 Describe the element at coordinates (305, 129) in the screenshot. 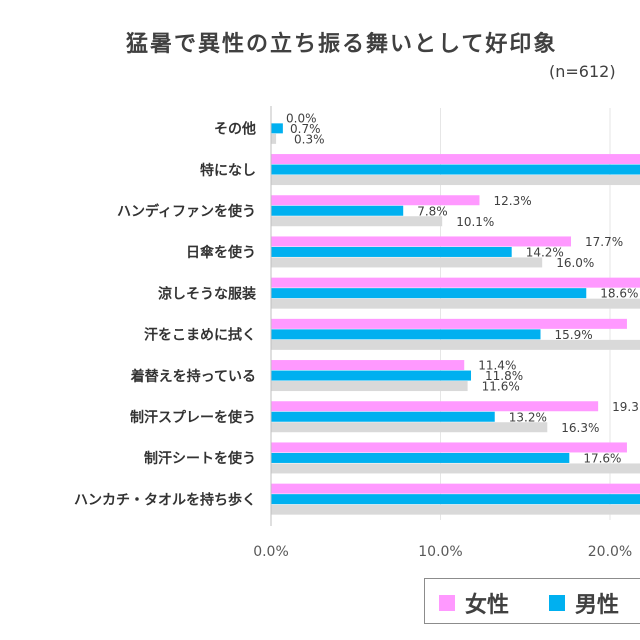

I see `data-label-male-0: 0.7%` at that location.